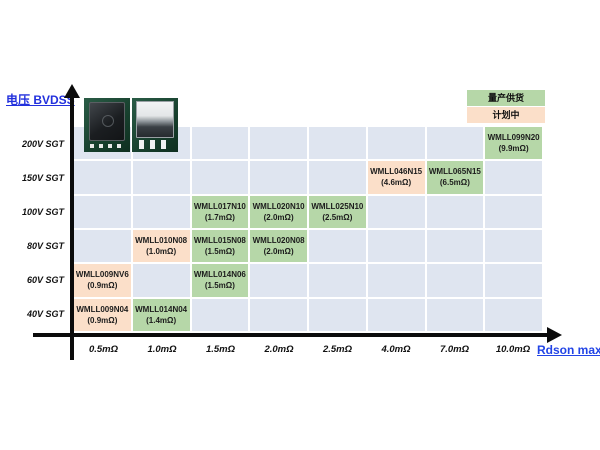 This screenshot has height=450, width=600. Describe the element at coordinates (219, 206) in the screenshot. I see `product-name: WMLL017N10` at that location.